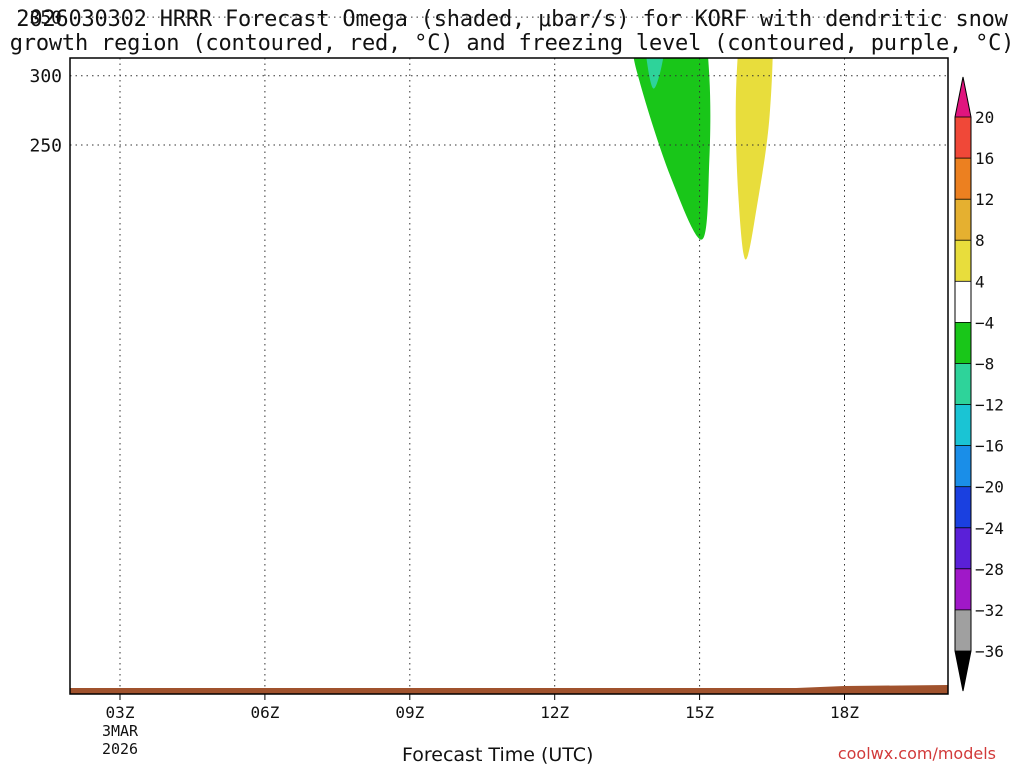 This screenshot has width=1024, height=768. Describe the element at coordinates (989, 446) in the screenshot. I see `colorbar-label: −16` at that location.